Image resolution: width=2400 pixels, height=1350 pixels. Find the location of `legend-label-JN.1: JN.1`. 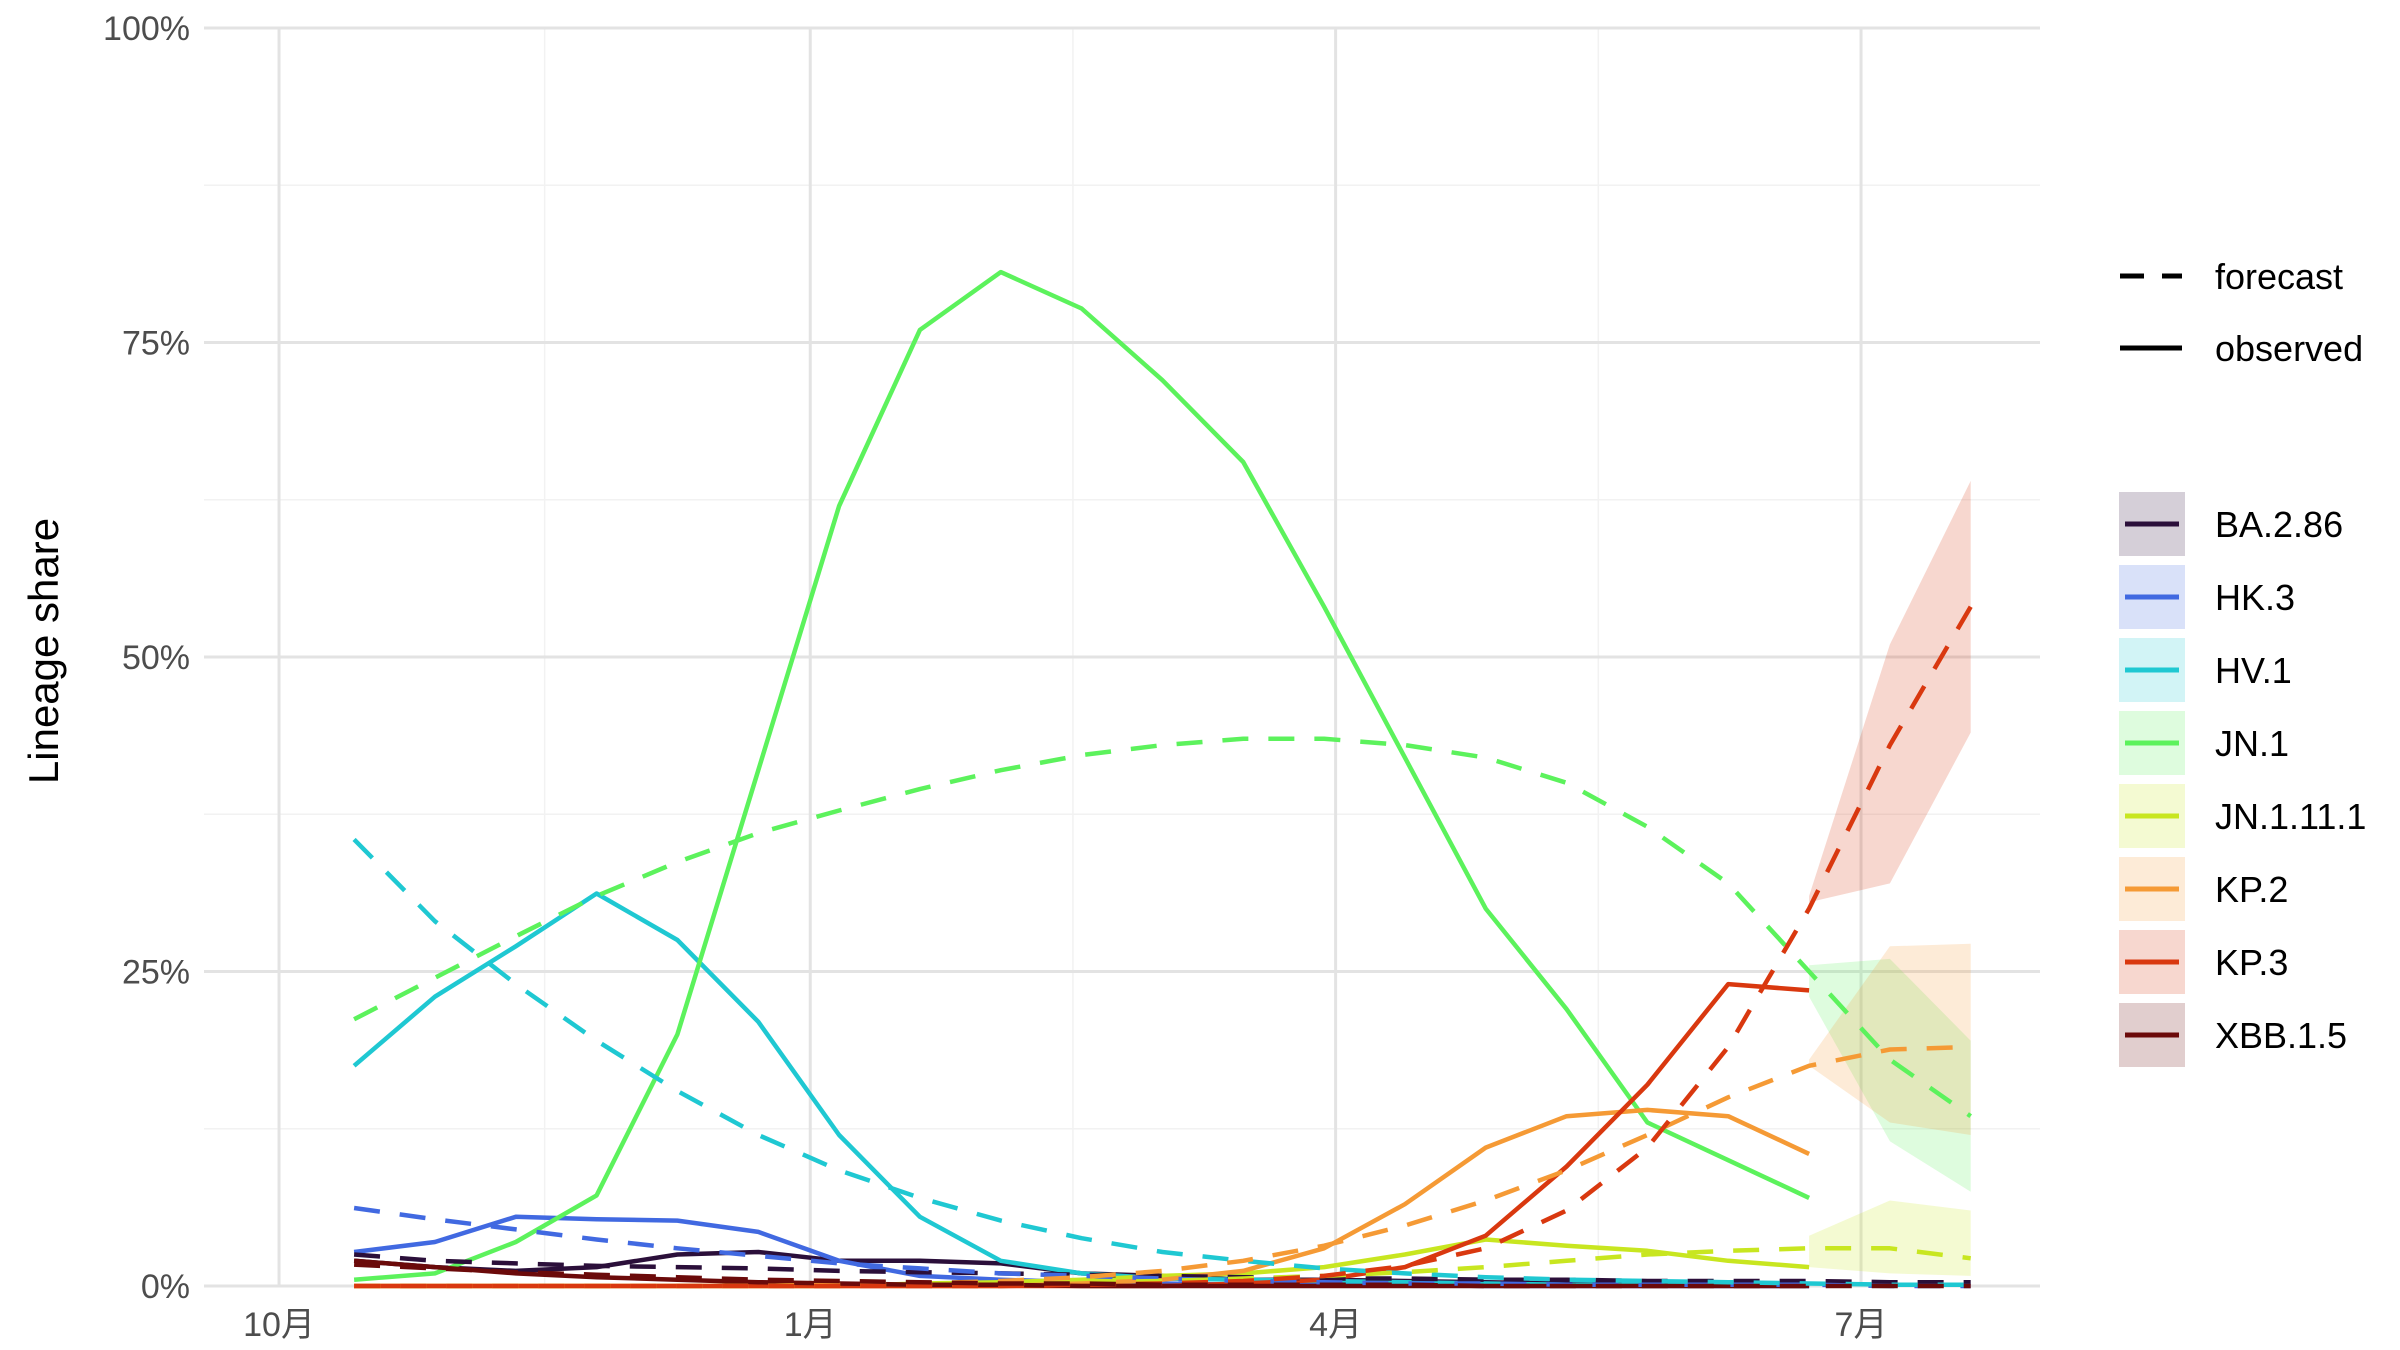

legend-label-JN.1: JN.1 is located at coordinates (2252, 743).